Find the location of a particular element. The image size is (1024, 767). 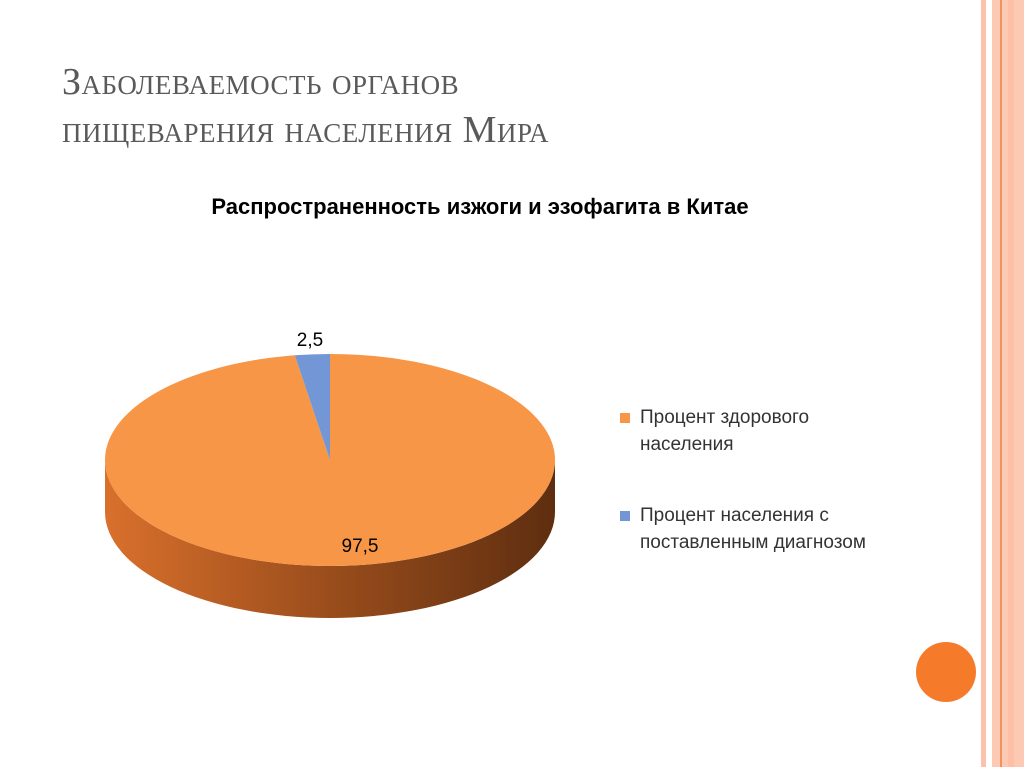

data-label-diagnosed: 2,5 is located at coordinates (310, 340).